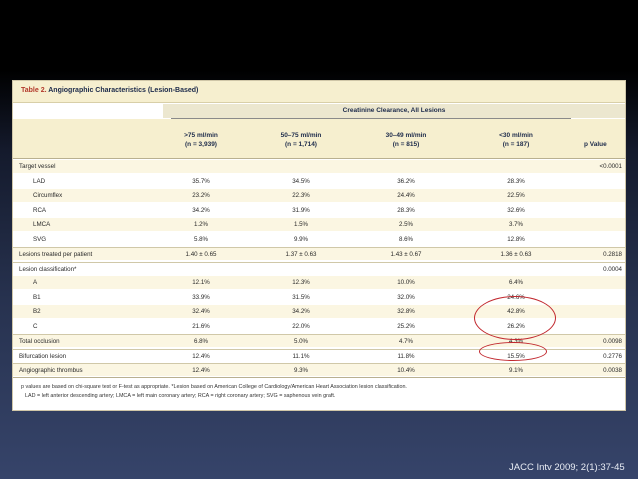  I want to click on table-row: B2 32.4% 34.2% 32.8% 42.8%, so click(319, 311).